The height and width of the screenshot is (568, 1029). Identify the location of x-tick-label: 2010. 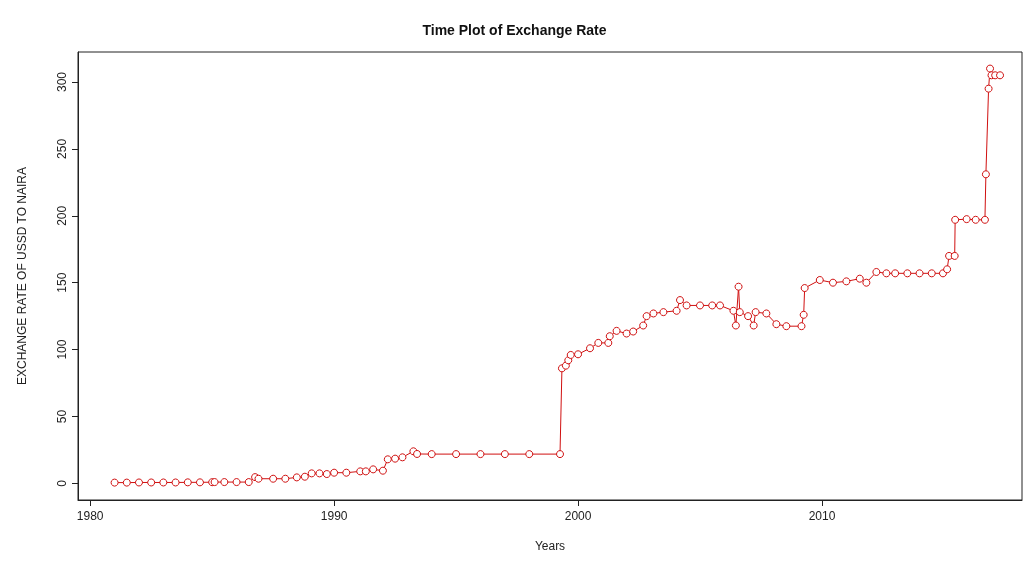
(822, 516).